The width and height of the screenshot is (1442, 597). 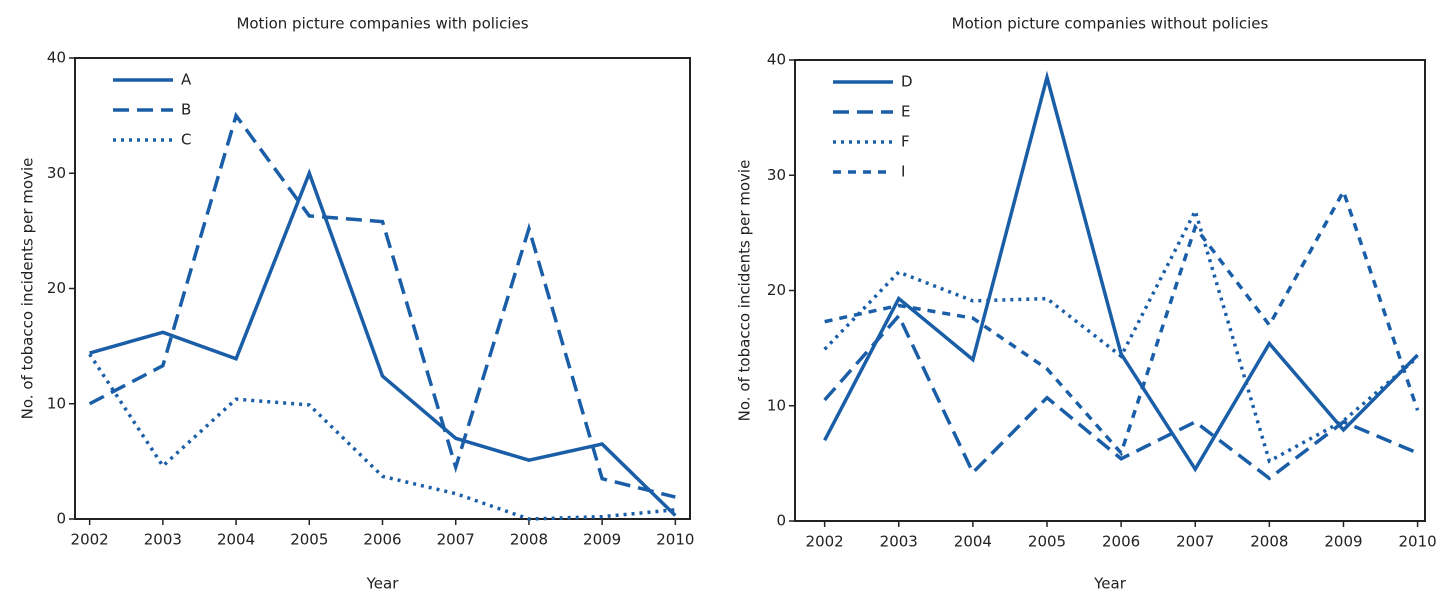 I want to click on legend-label: E, so click(x=905, y=112).